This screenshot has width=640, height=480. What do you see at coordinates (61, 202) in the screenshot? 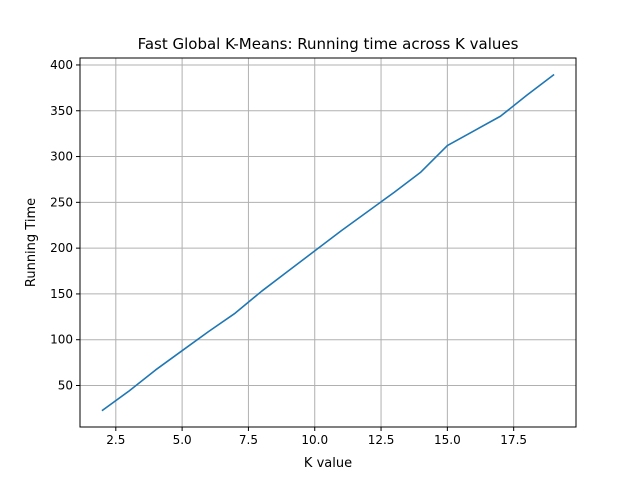
I see `y-tick-label: 250` at bounding box center [61, 202].